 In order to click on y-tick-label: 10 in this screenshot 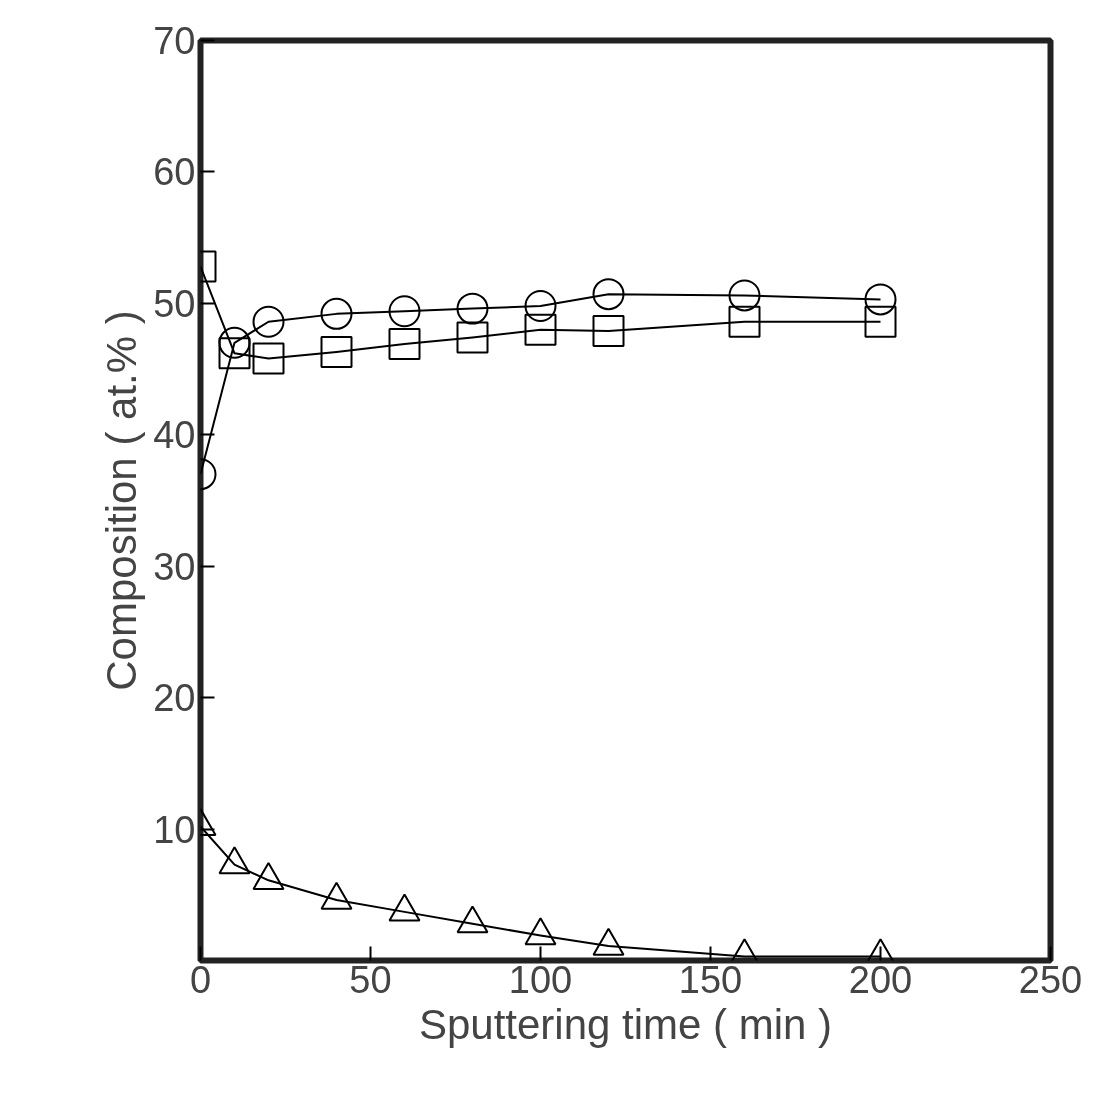, I will do `click(174, 829)`.